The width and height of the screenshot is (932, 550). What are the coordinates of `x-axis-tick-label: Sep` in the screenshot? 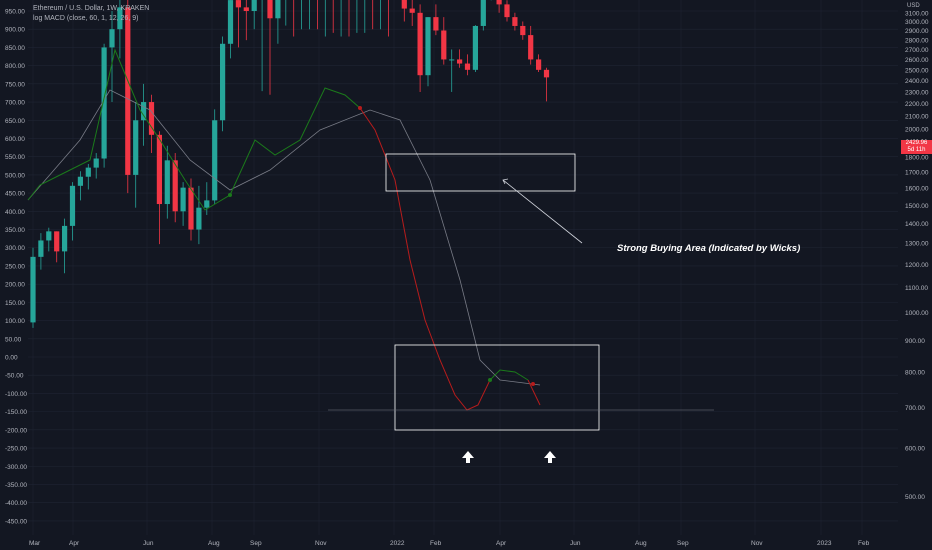 It's located at (683, 543).